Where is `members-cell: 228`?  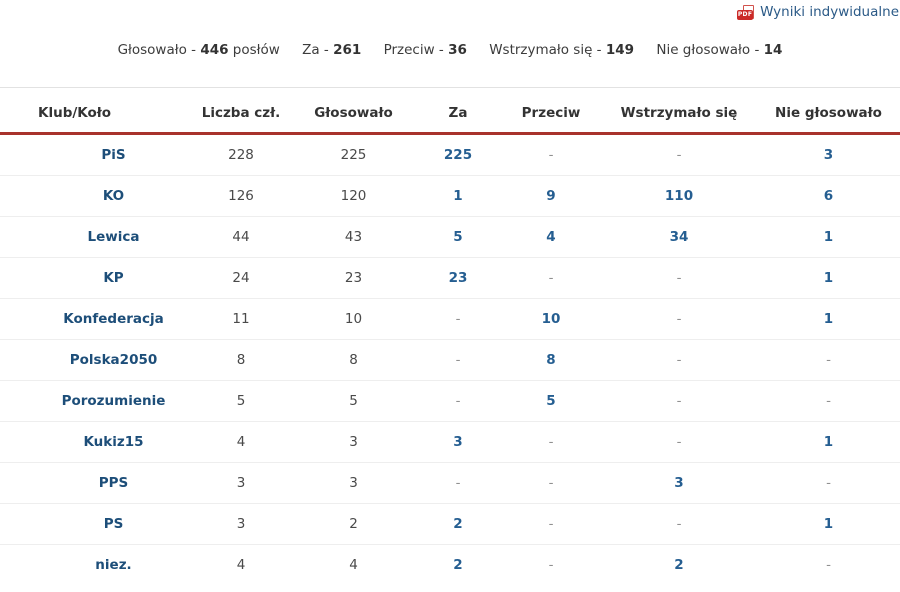
members-cell: 228 is located at coordinates (241, 154).